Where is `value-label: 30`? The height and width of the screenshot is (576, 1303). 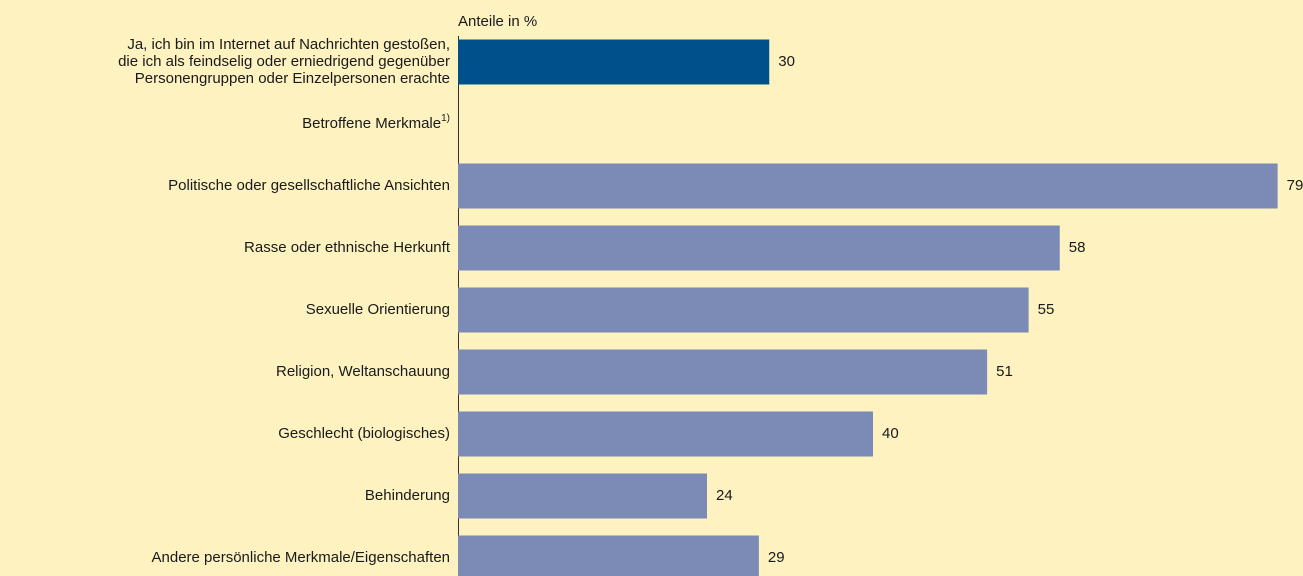
value-label: 30 is located at coordinates (786, 61).